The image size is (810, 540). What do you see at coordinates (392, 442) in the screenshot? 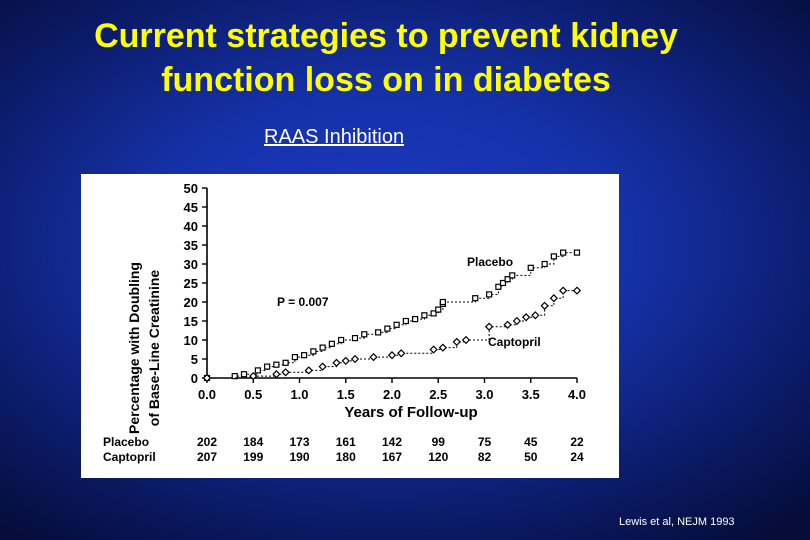
I see `table-cell: 142` at bounding box center [392, 442].